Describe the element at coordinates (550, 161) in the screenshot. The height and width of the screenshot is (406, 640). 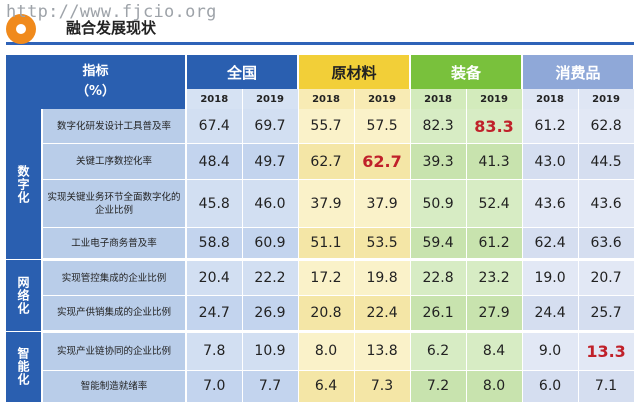
I see `value-cell: 43.0` at that location.